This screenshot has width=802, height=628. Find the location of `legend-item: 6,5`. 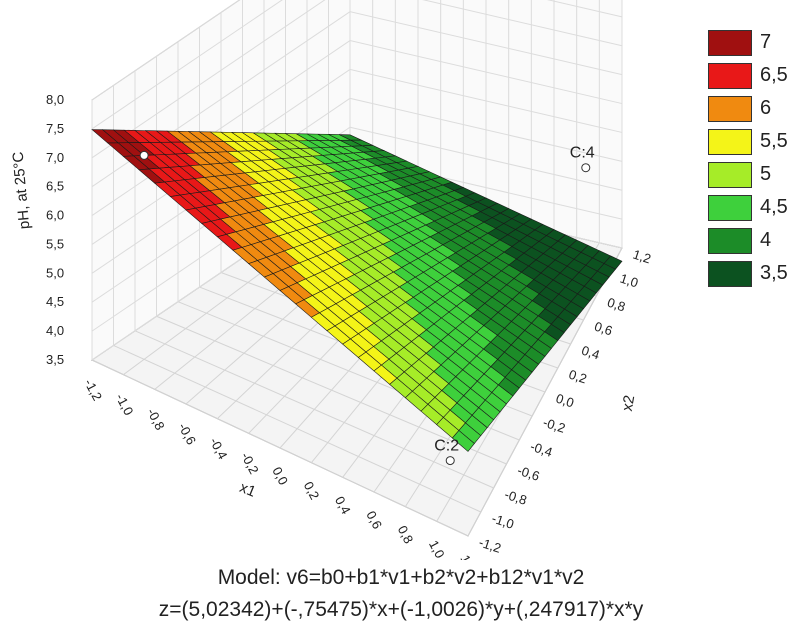

legend-item: 6,5 is located at coordinates (748, 75).